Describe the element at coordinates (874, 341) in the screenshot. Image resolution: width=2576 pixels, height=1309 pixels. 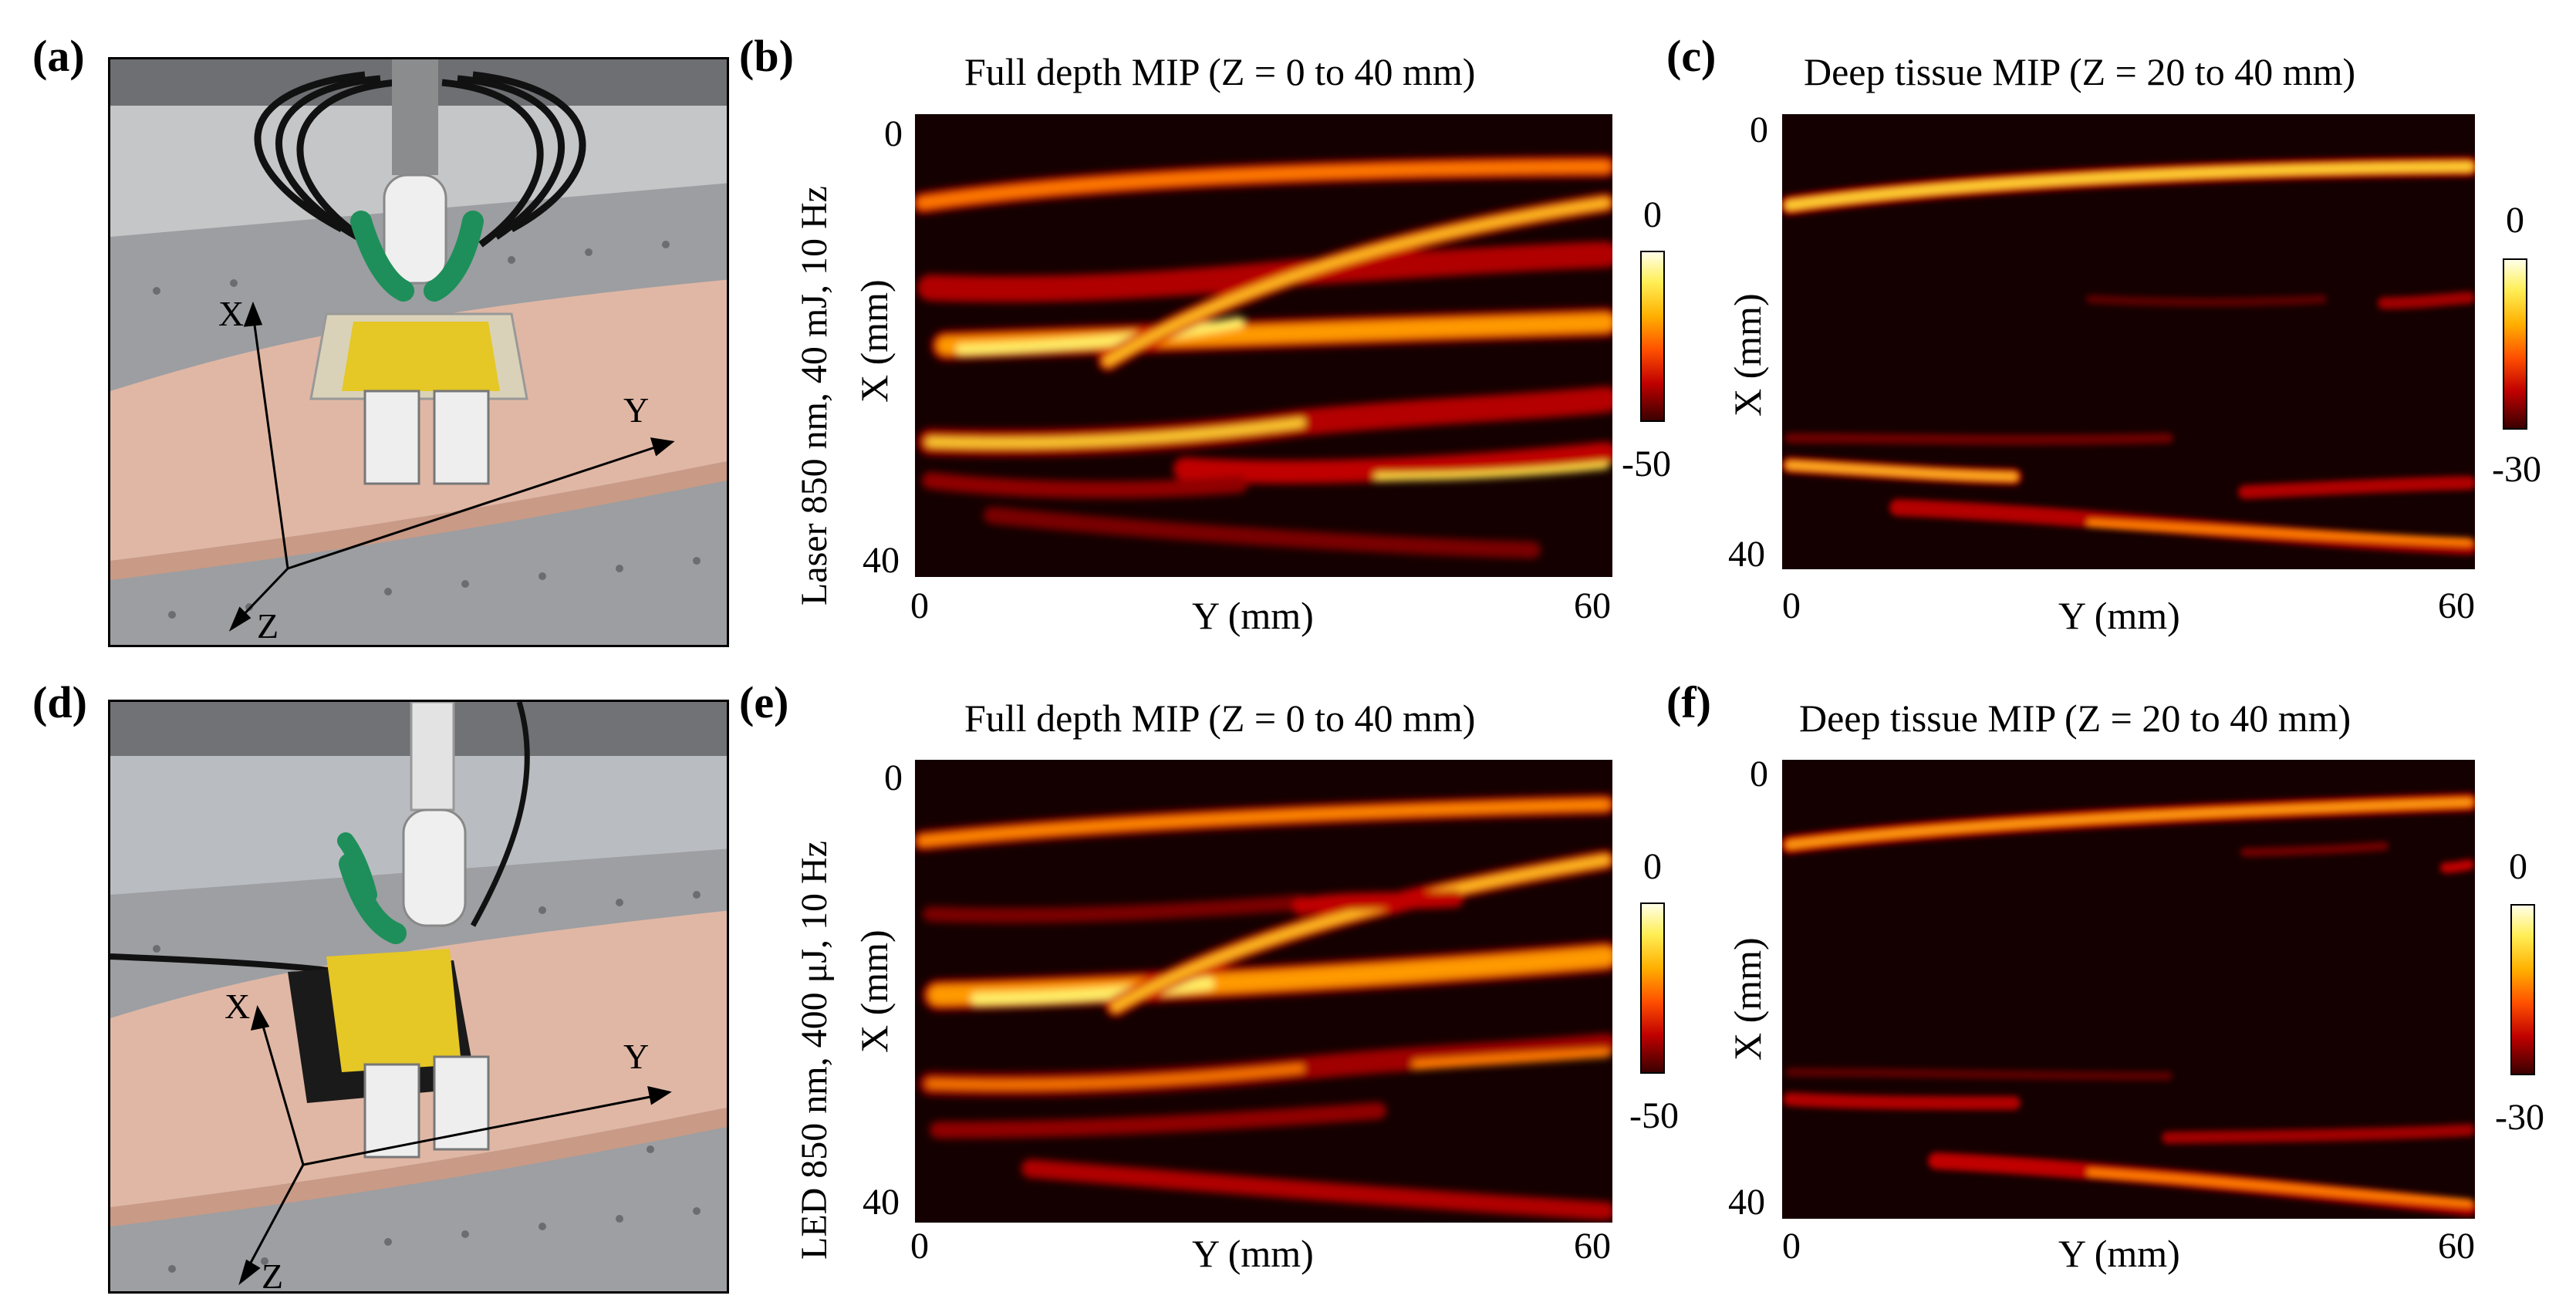
I see `panel-b-ylabel: X (mm)` at that location.